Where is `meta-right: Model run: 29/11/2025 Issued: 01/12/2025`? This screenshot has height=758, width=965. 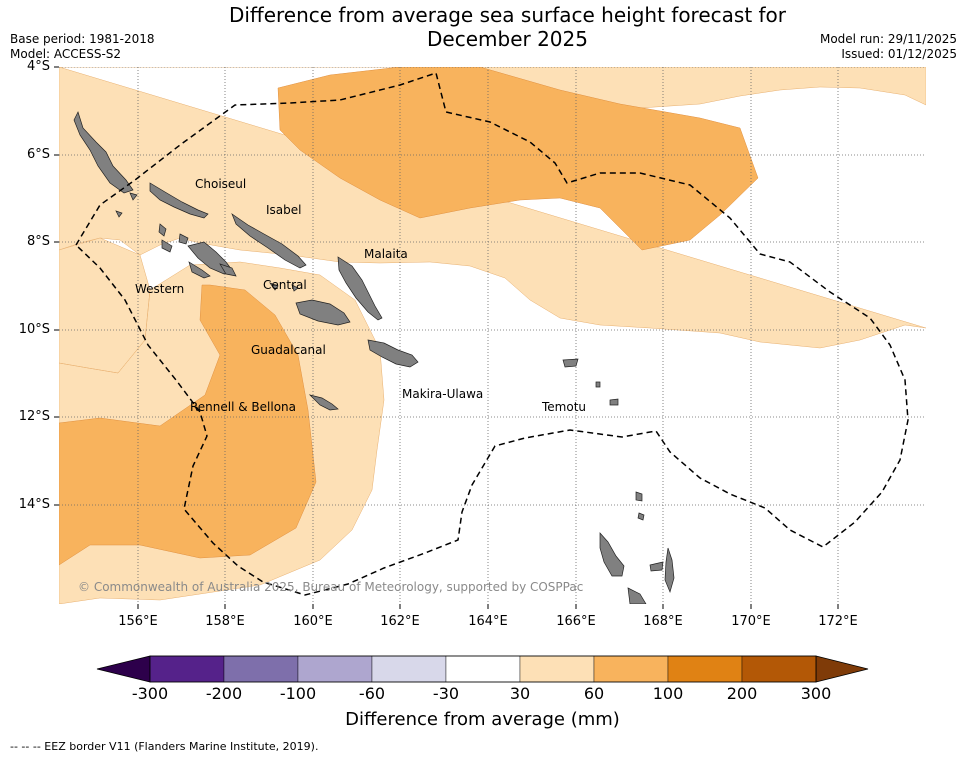 meta-right: Model run: 29/11/2025 Issued: 01/12/2025 is located at coordinates (888, 47).